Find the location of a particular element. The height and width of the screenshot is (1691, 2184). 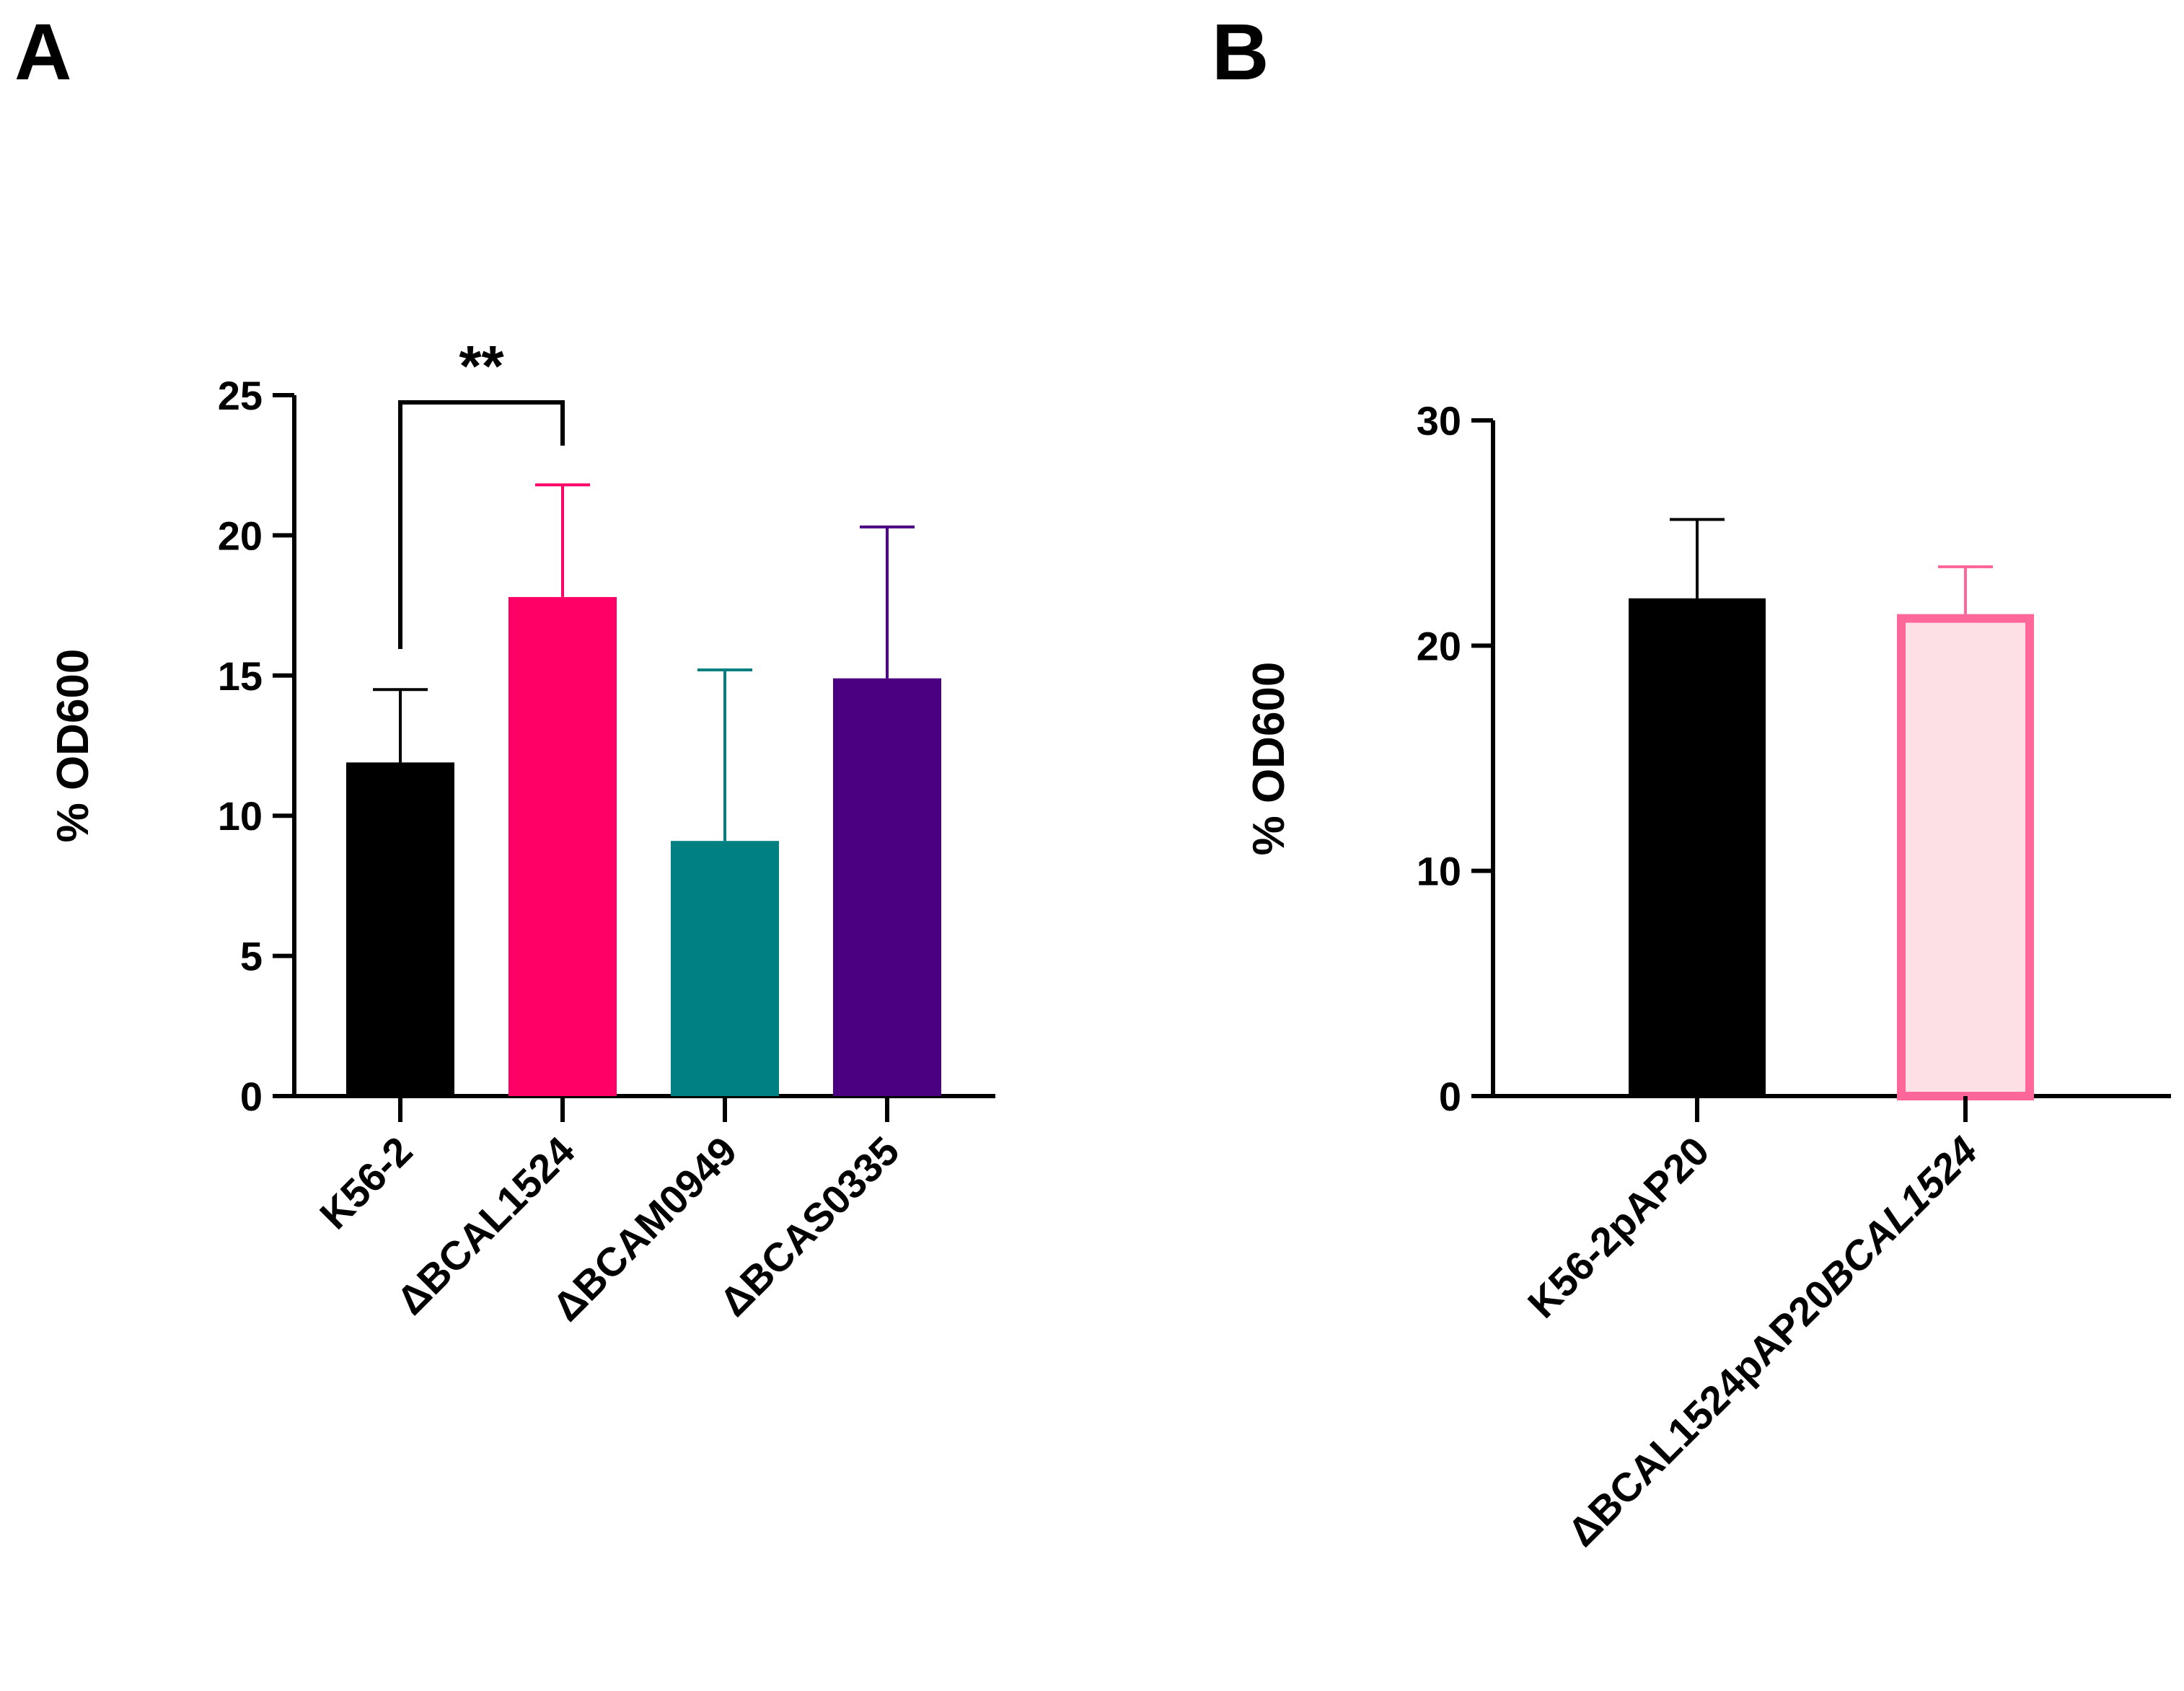

panel-b-y-axis-label: % OD600 is located at coordinates (1269, 759).